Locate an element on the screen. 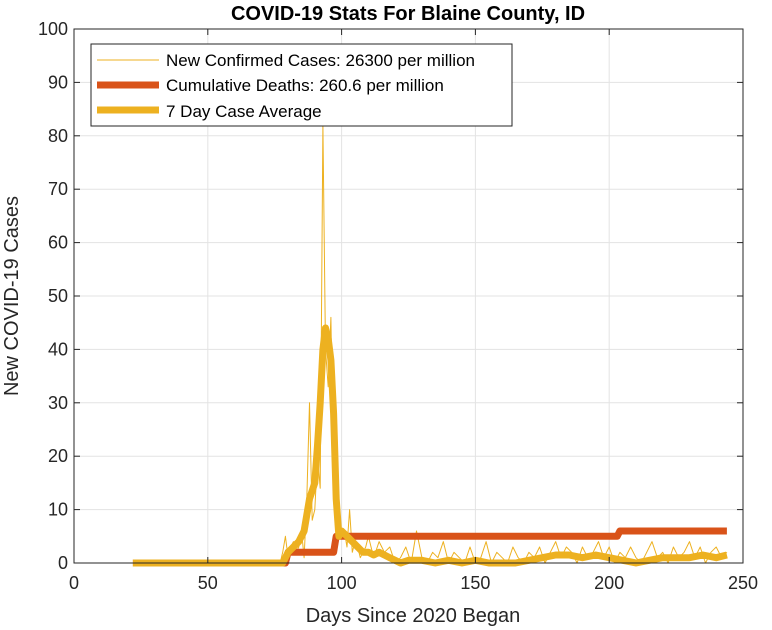  y-tick-label: 90 is located at coordinates (58, 82).